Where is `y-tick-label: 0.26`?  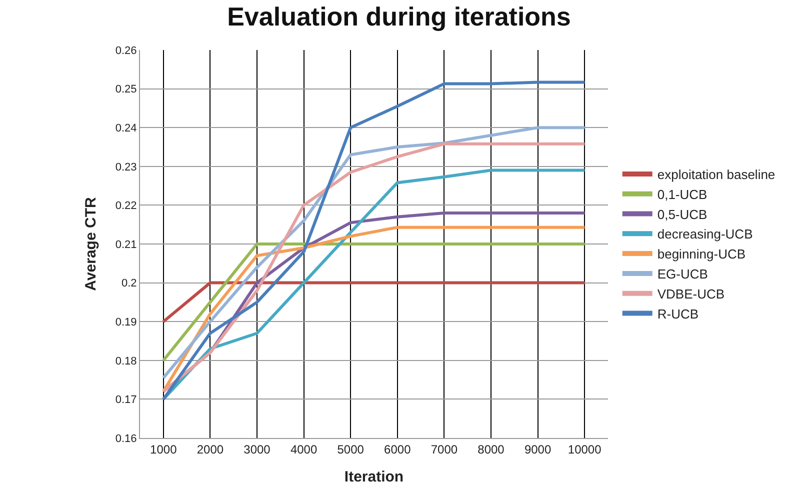 y-tick-label: 0.26 is located at coordinates (126, 50).